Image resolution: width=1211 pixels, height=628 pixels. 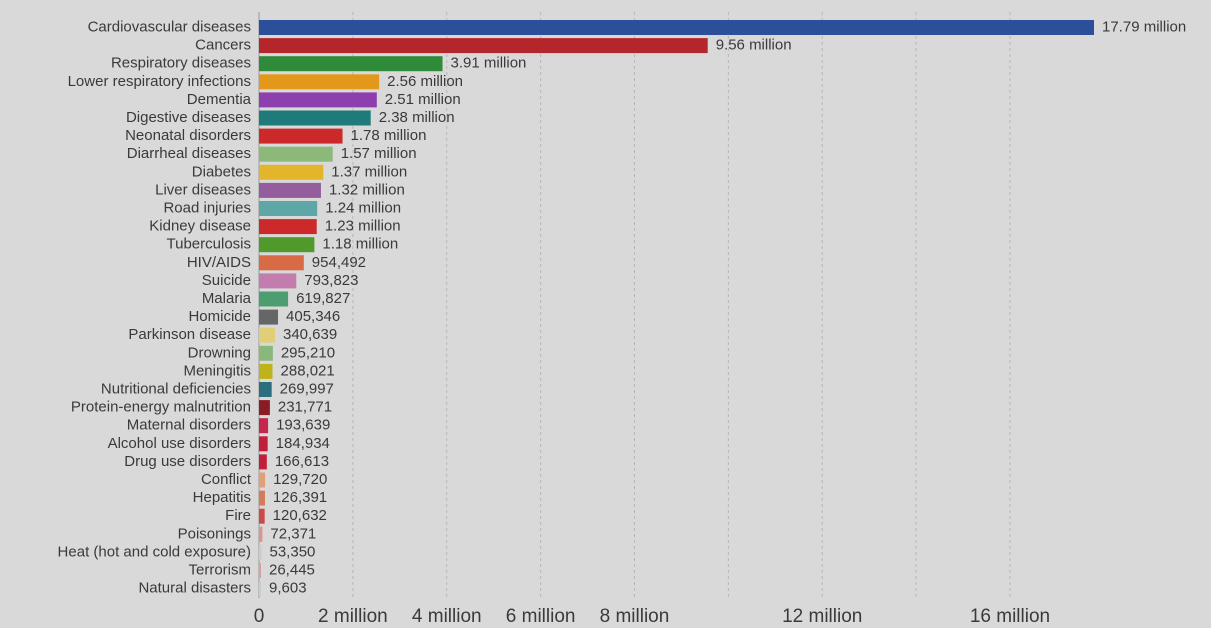 What do you see at coordinates (300, 497) in the screenshot?
I see `value-label-26: 126,391` at bounding box center [300, 497].